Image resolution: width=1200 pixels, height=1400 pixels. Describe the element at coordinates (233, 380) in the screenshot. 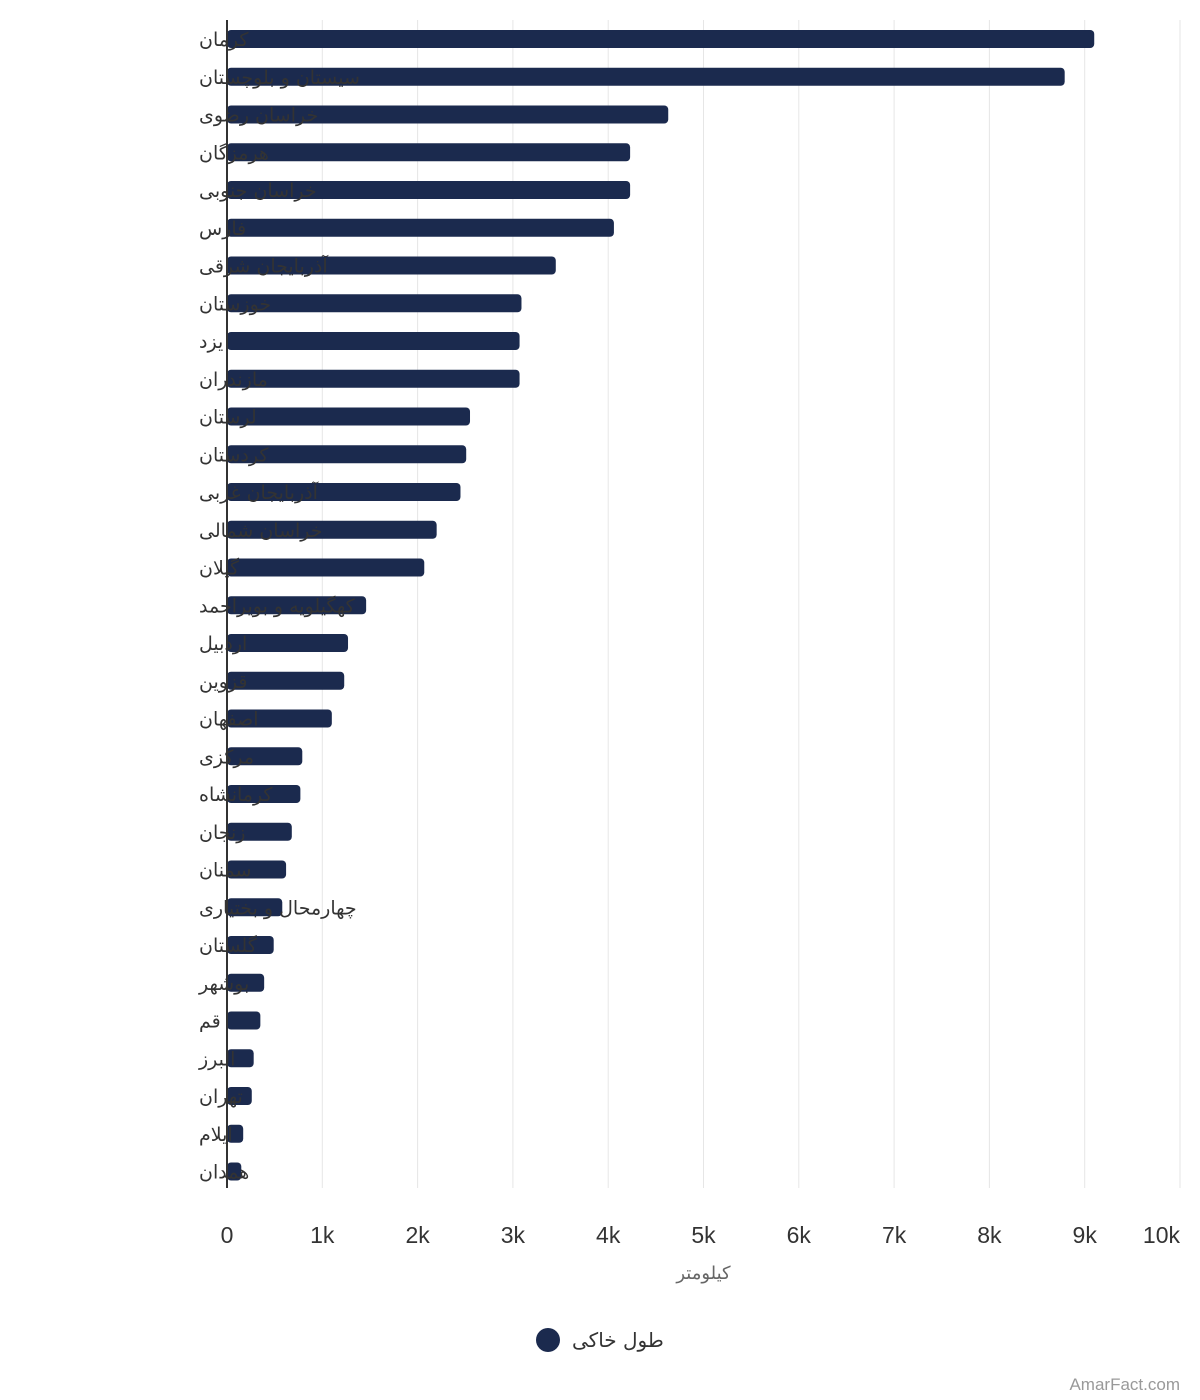

I see `category-label: مازندران` at that location.